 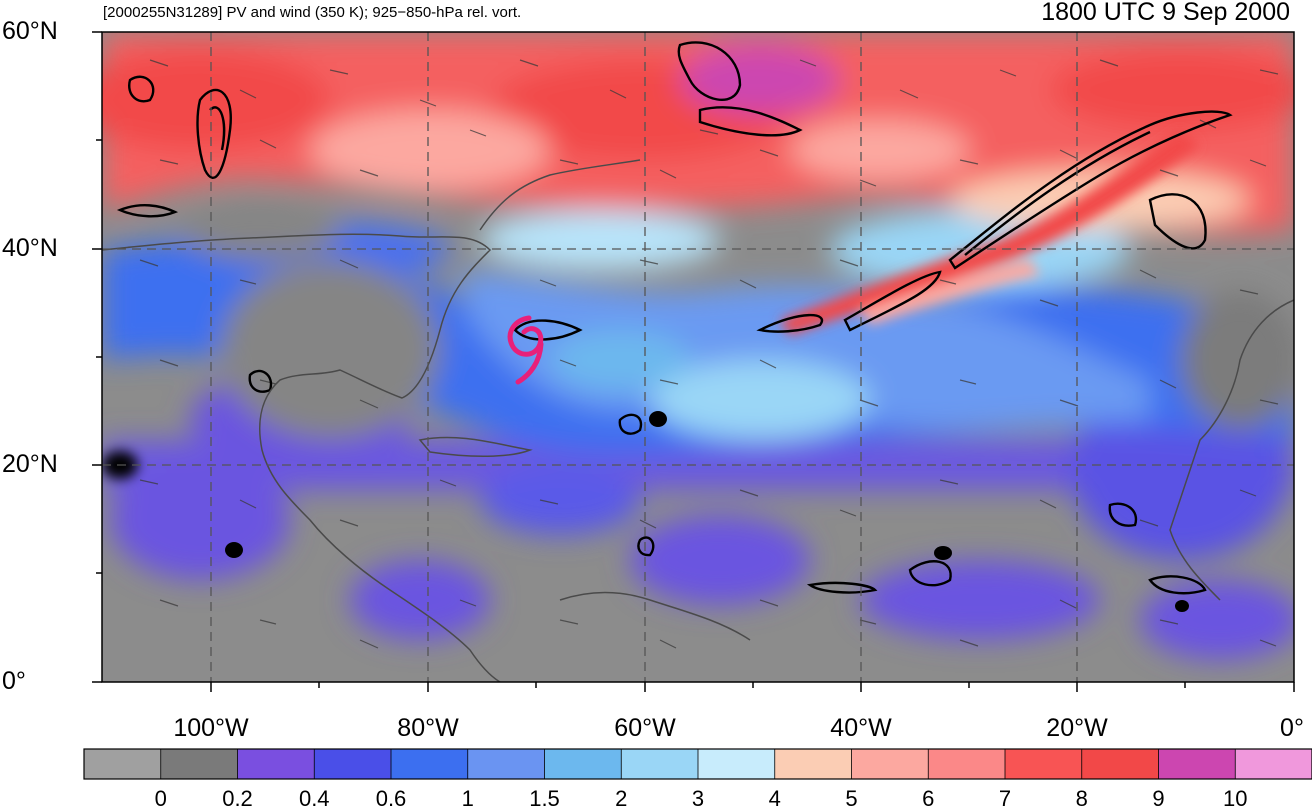 What do you see at coordinates (1292, 728) in the screenshot?
I see `lon-label-0: 0°` at bounding box center [1292, 728].